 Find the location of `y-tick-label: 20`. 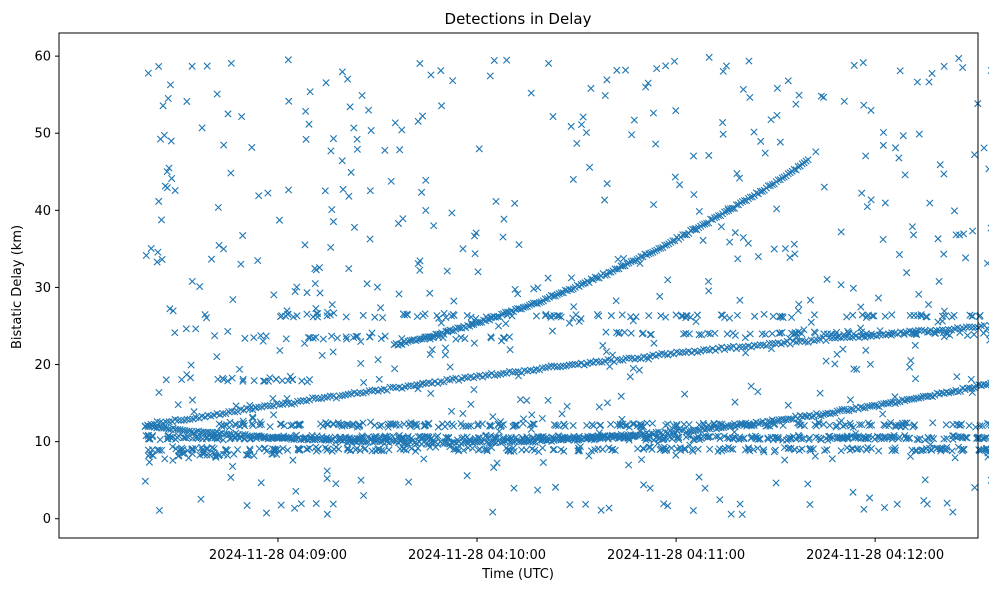

y-tick-label: 20 is located at coordinates (42, 365).